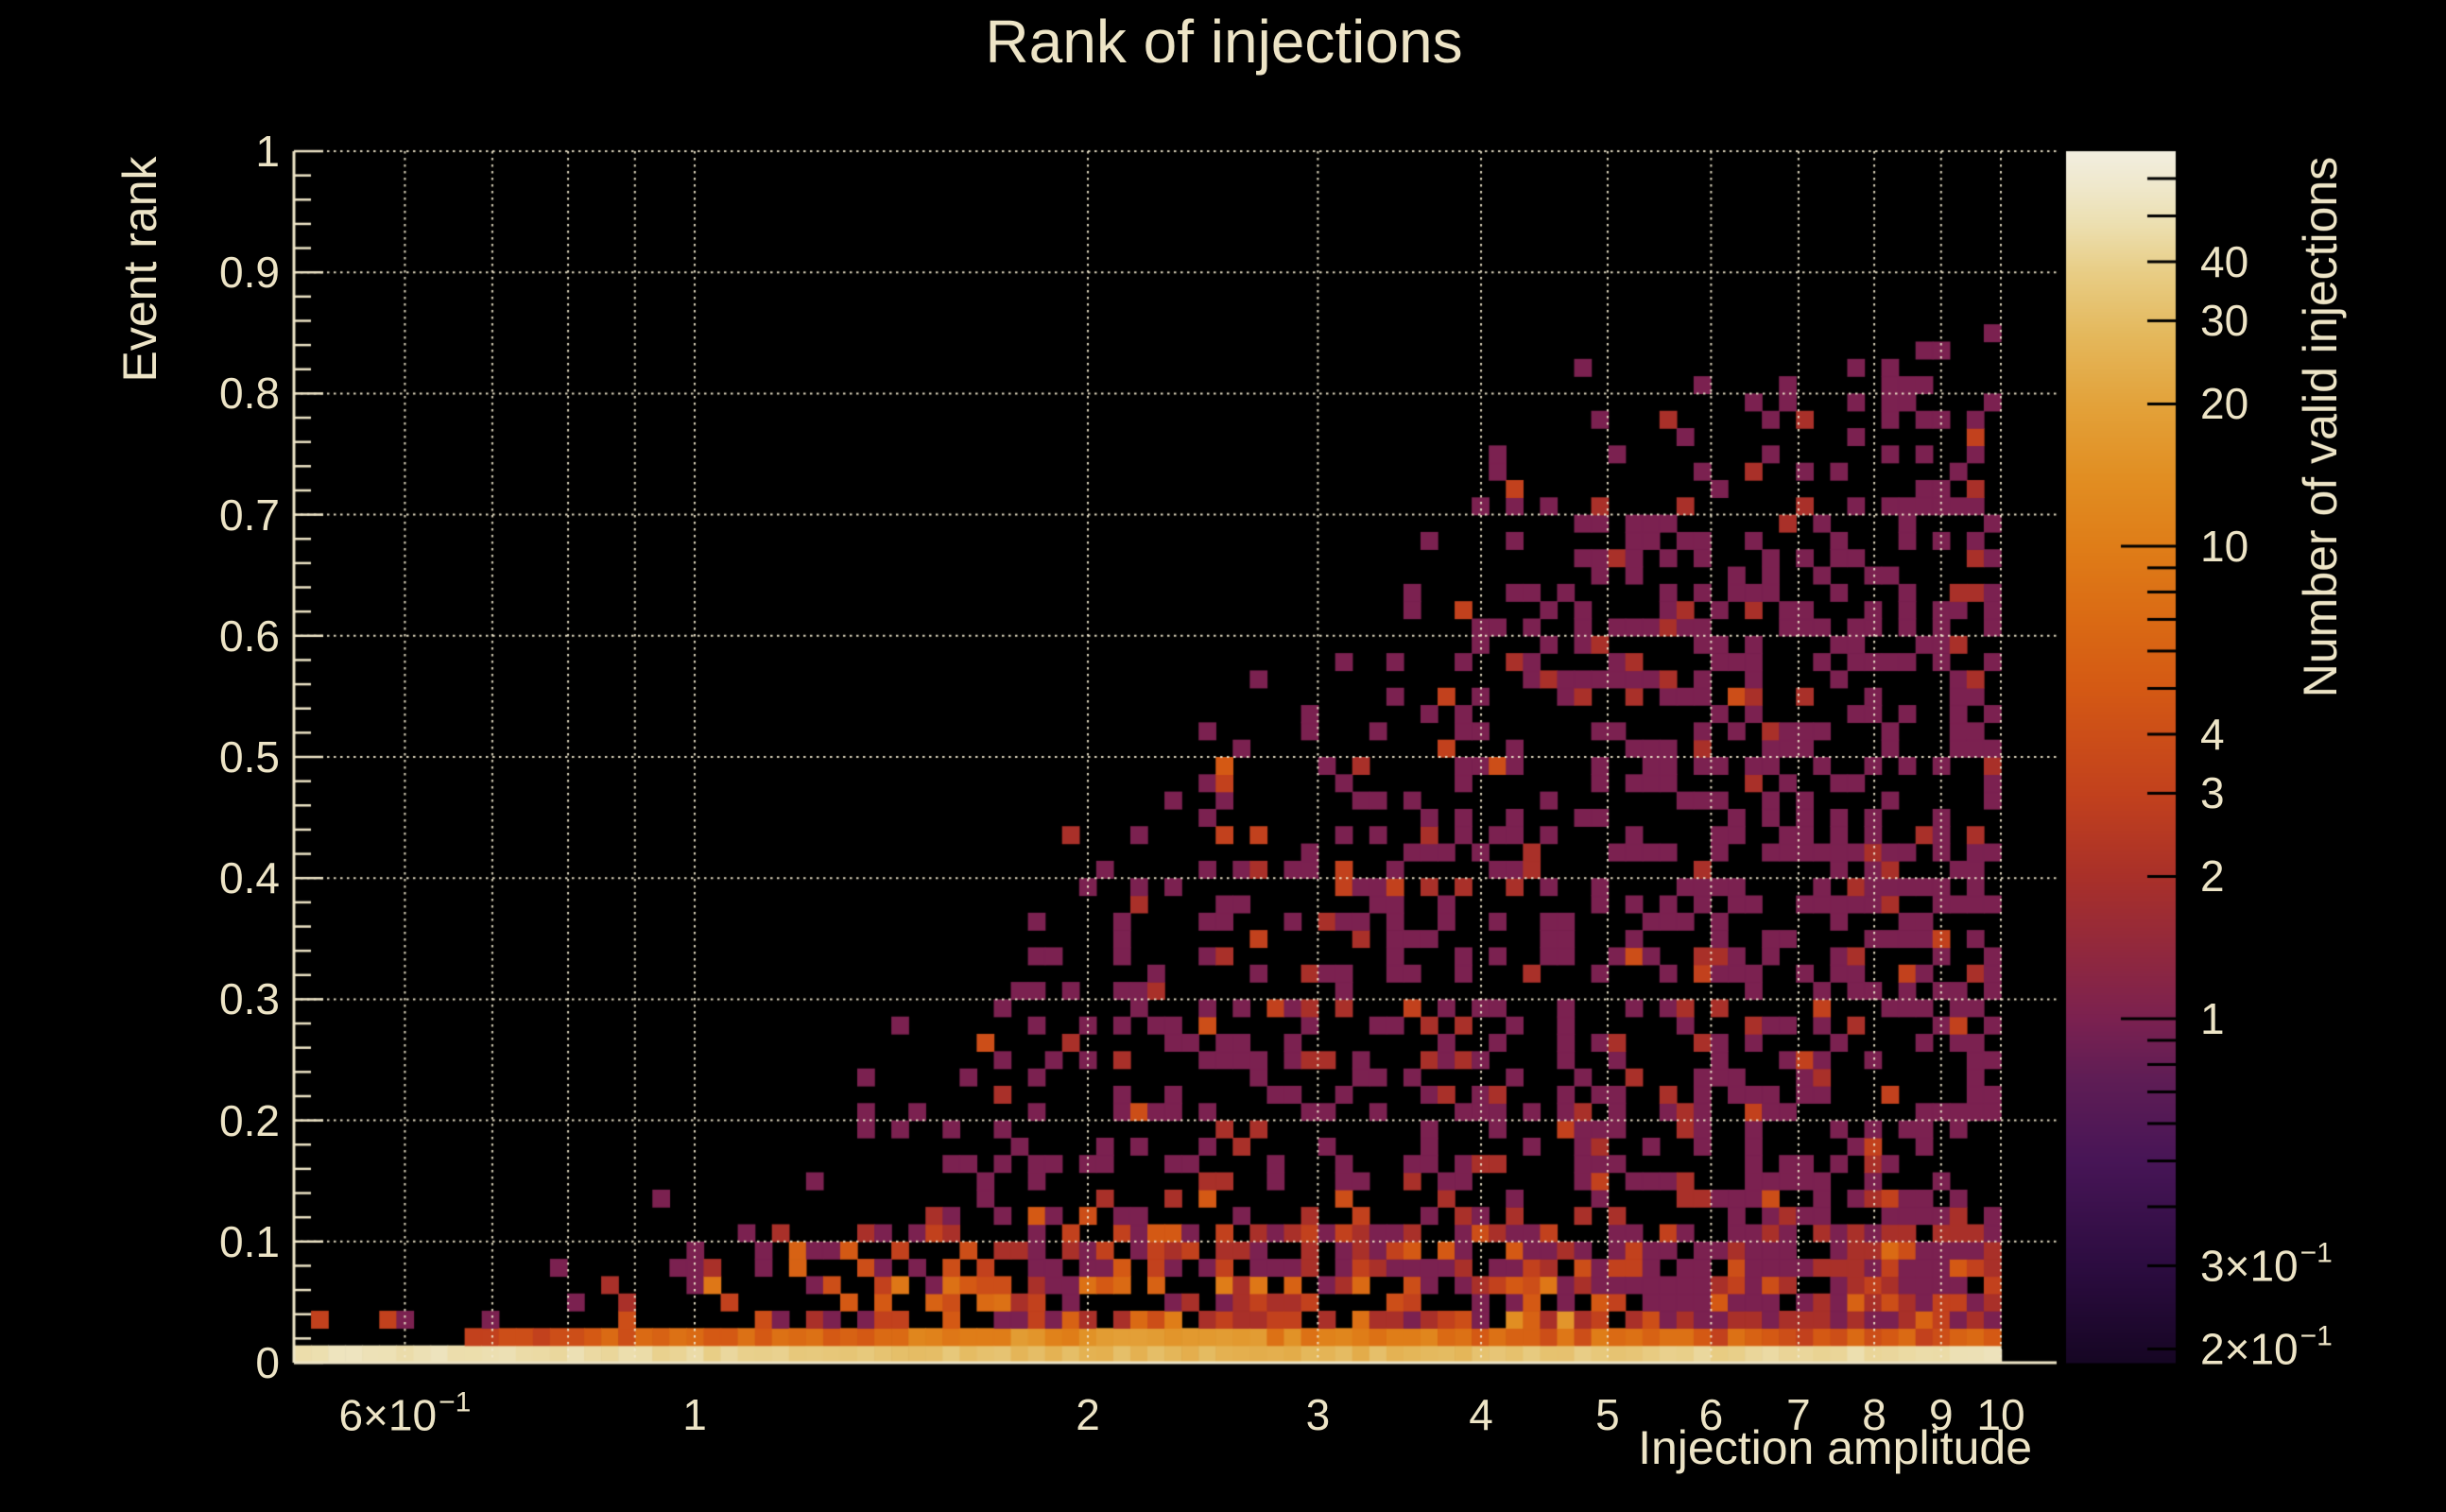 The width and height of the screenshot is (2446, 1512). What do you see at coordinates (1088, 1414) in the screenshot?
I see `x-tick-label: 2` at bounding box center [1088, 1414].